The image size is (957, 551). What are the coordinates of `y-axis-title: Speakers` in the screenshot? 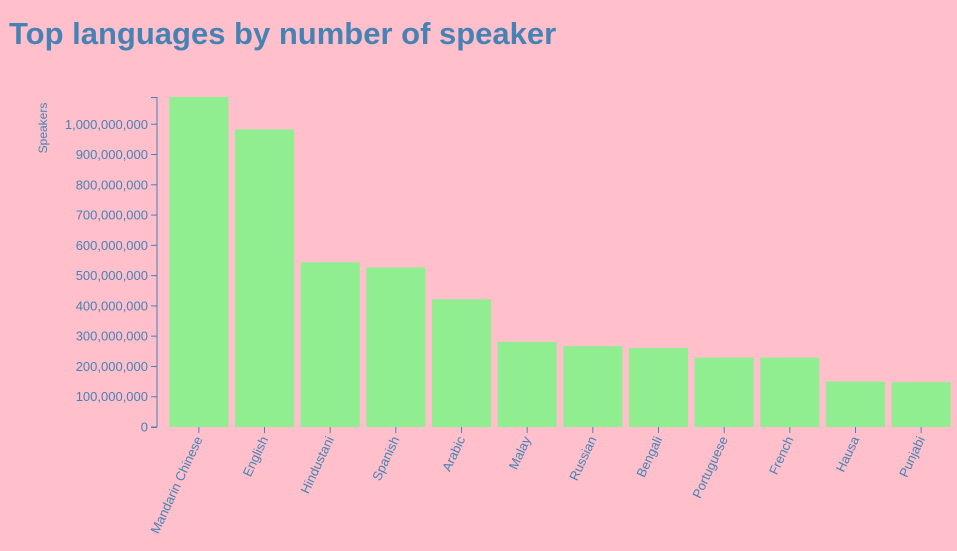 It's located at (43, 128).